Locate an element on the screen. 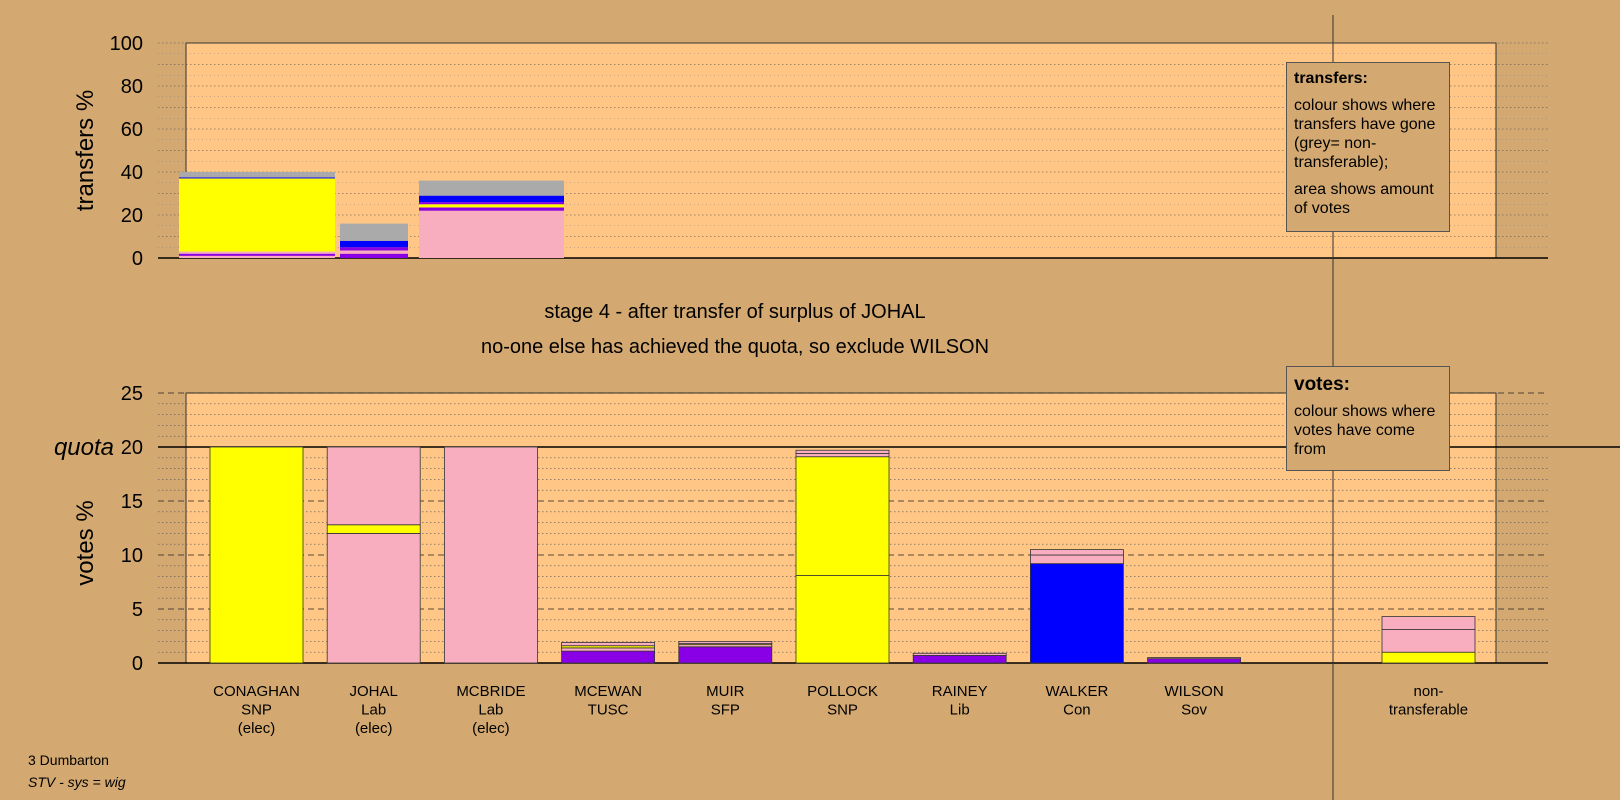  transfers-y-tick-label: 80 is located at coordinates (132, 87).